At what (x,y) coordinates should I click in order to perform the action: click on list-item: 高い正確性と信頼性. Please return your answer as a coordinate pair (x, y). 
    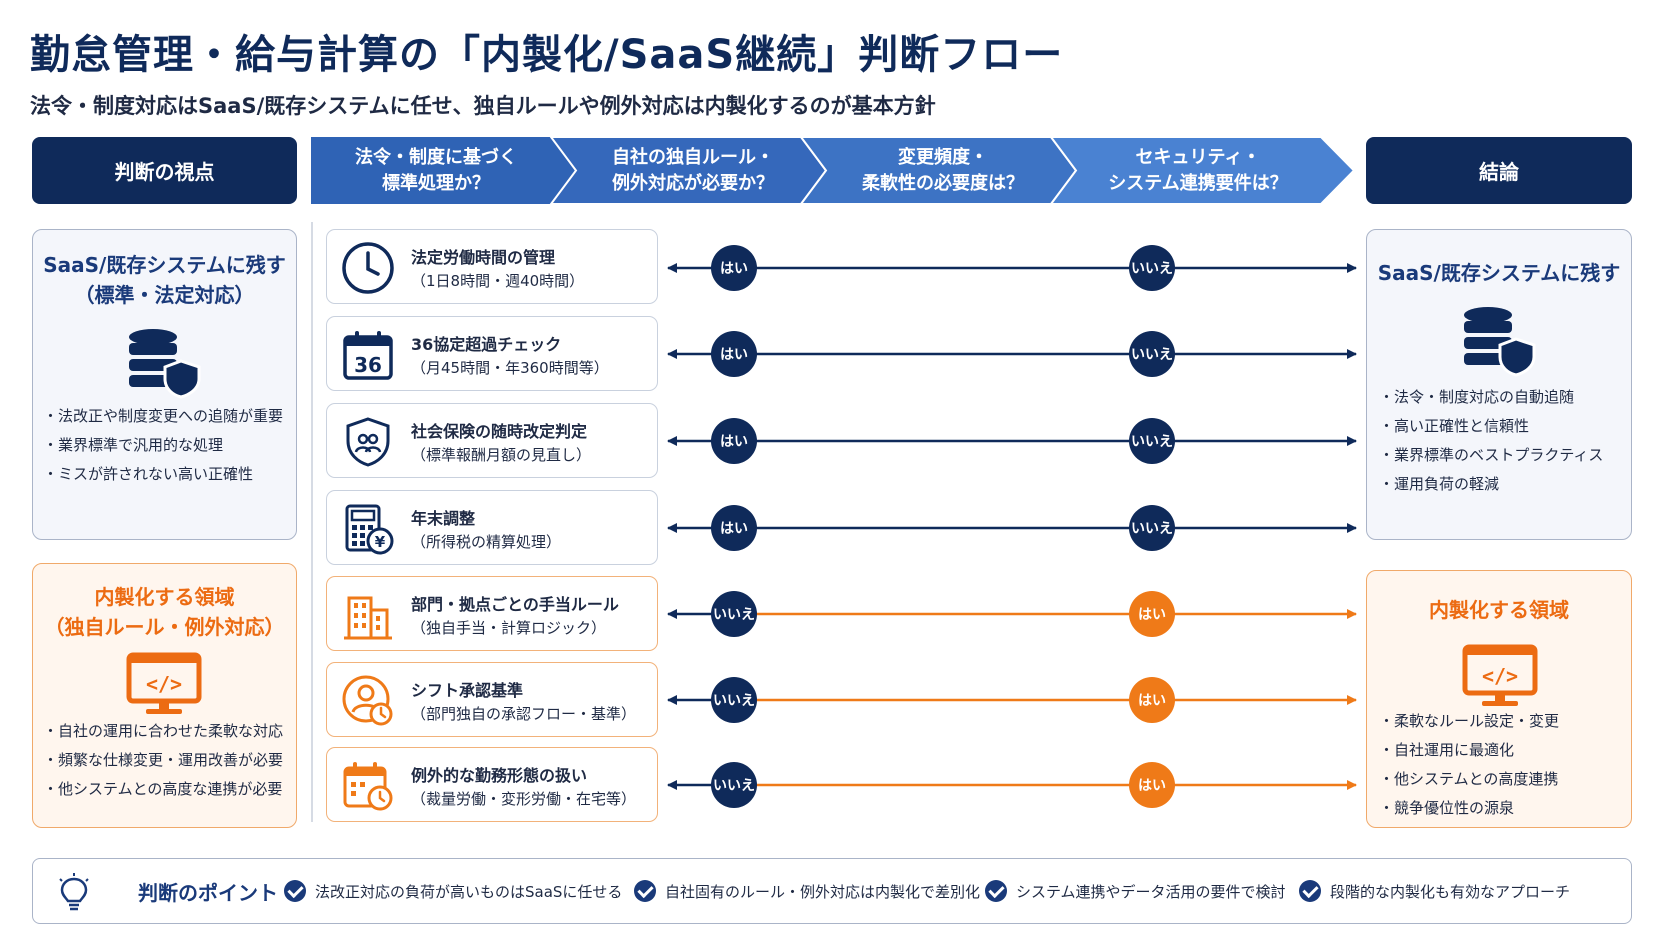
    Looking at the image, I should click on (1491, 426).